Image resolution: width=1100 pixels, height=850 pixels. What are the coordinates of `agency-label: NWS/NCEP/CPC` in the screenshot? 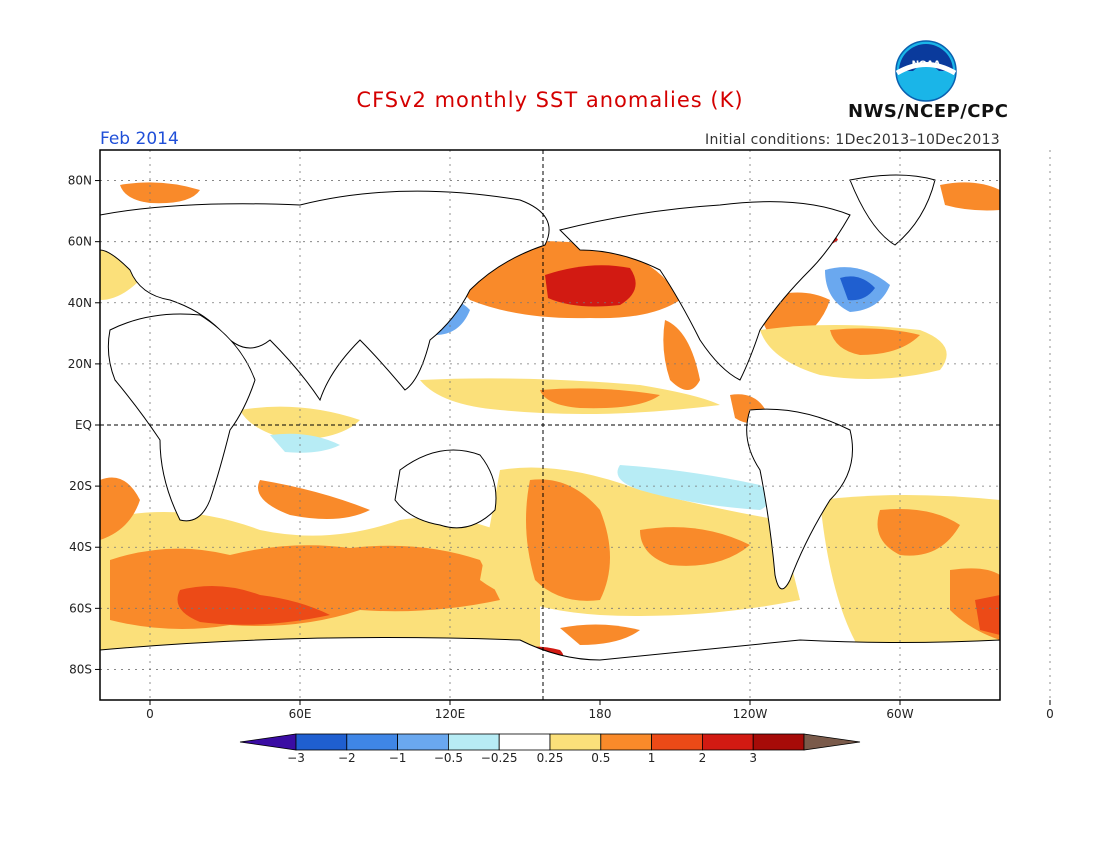 It's located at (928, 111).